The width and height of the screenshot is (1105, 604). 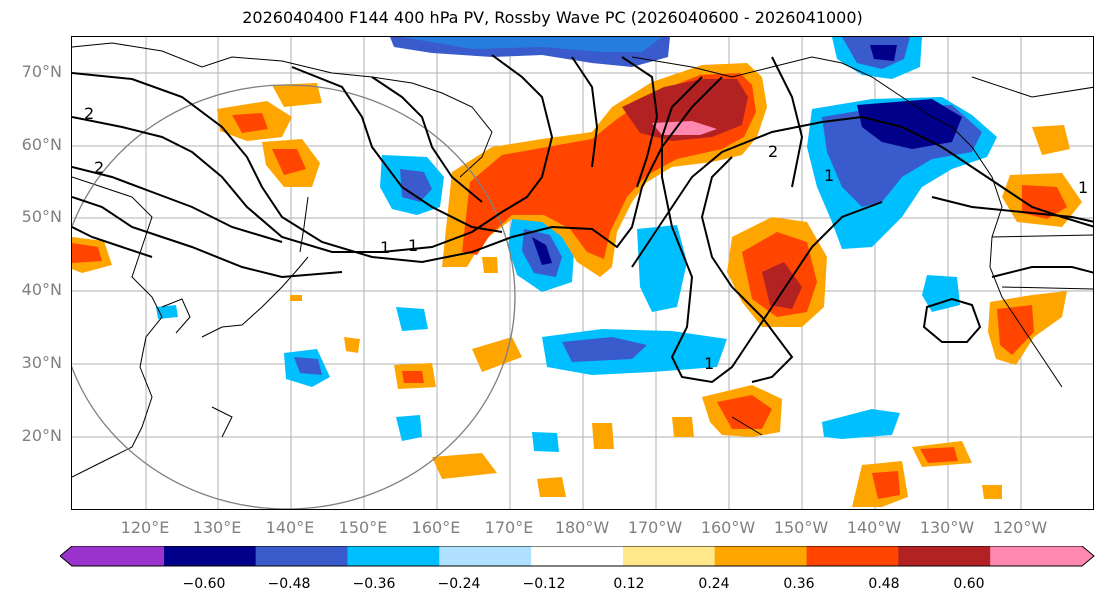 I want to click on lat-label-40n: 40°N, so click(x=41, y=289).